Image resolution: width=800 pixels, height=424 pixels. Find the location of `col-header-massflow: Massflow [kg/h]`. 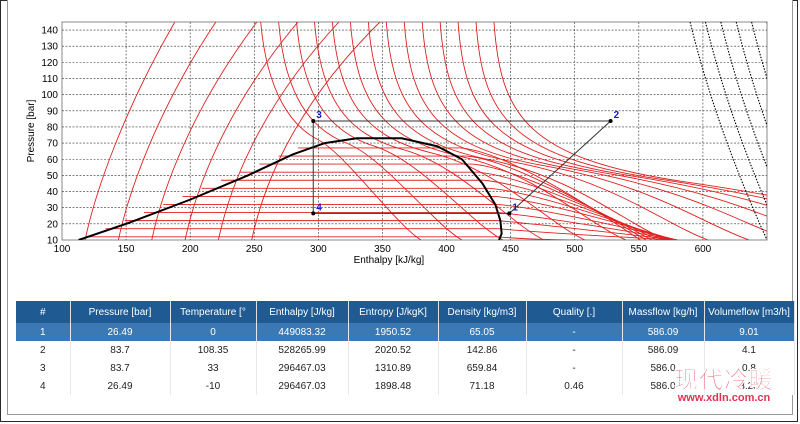

col-header-massflow: Massflow [kg/h] is located at coordinates (663, 312).